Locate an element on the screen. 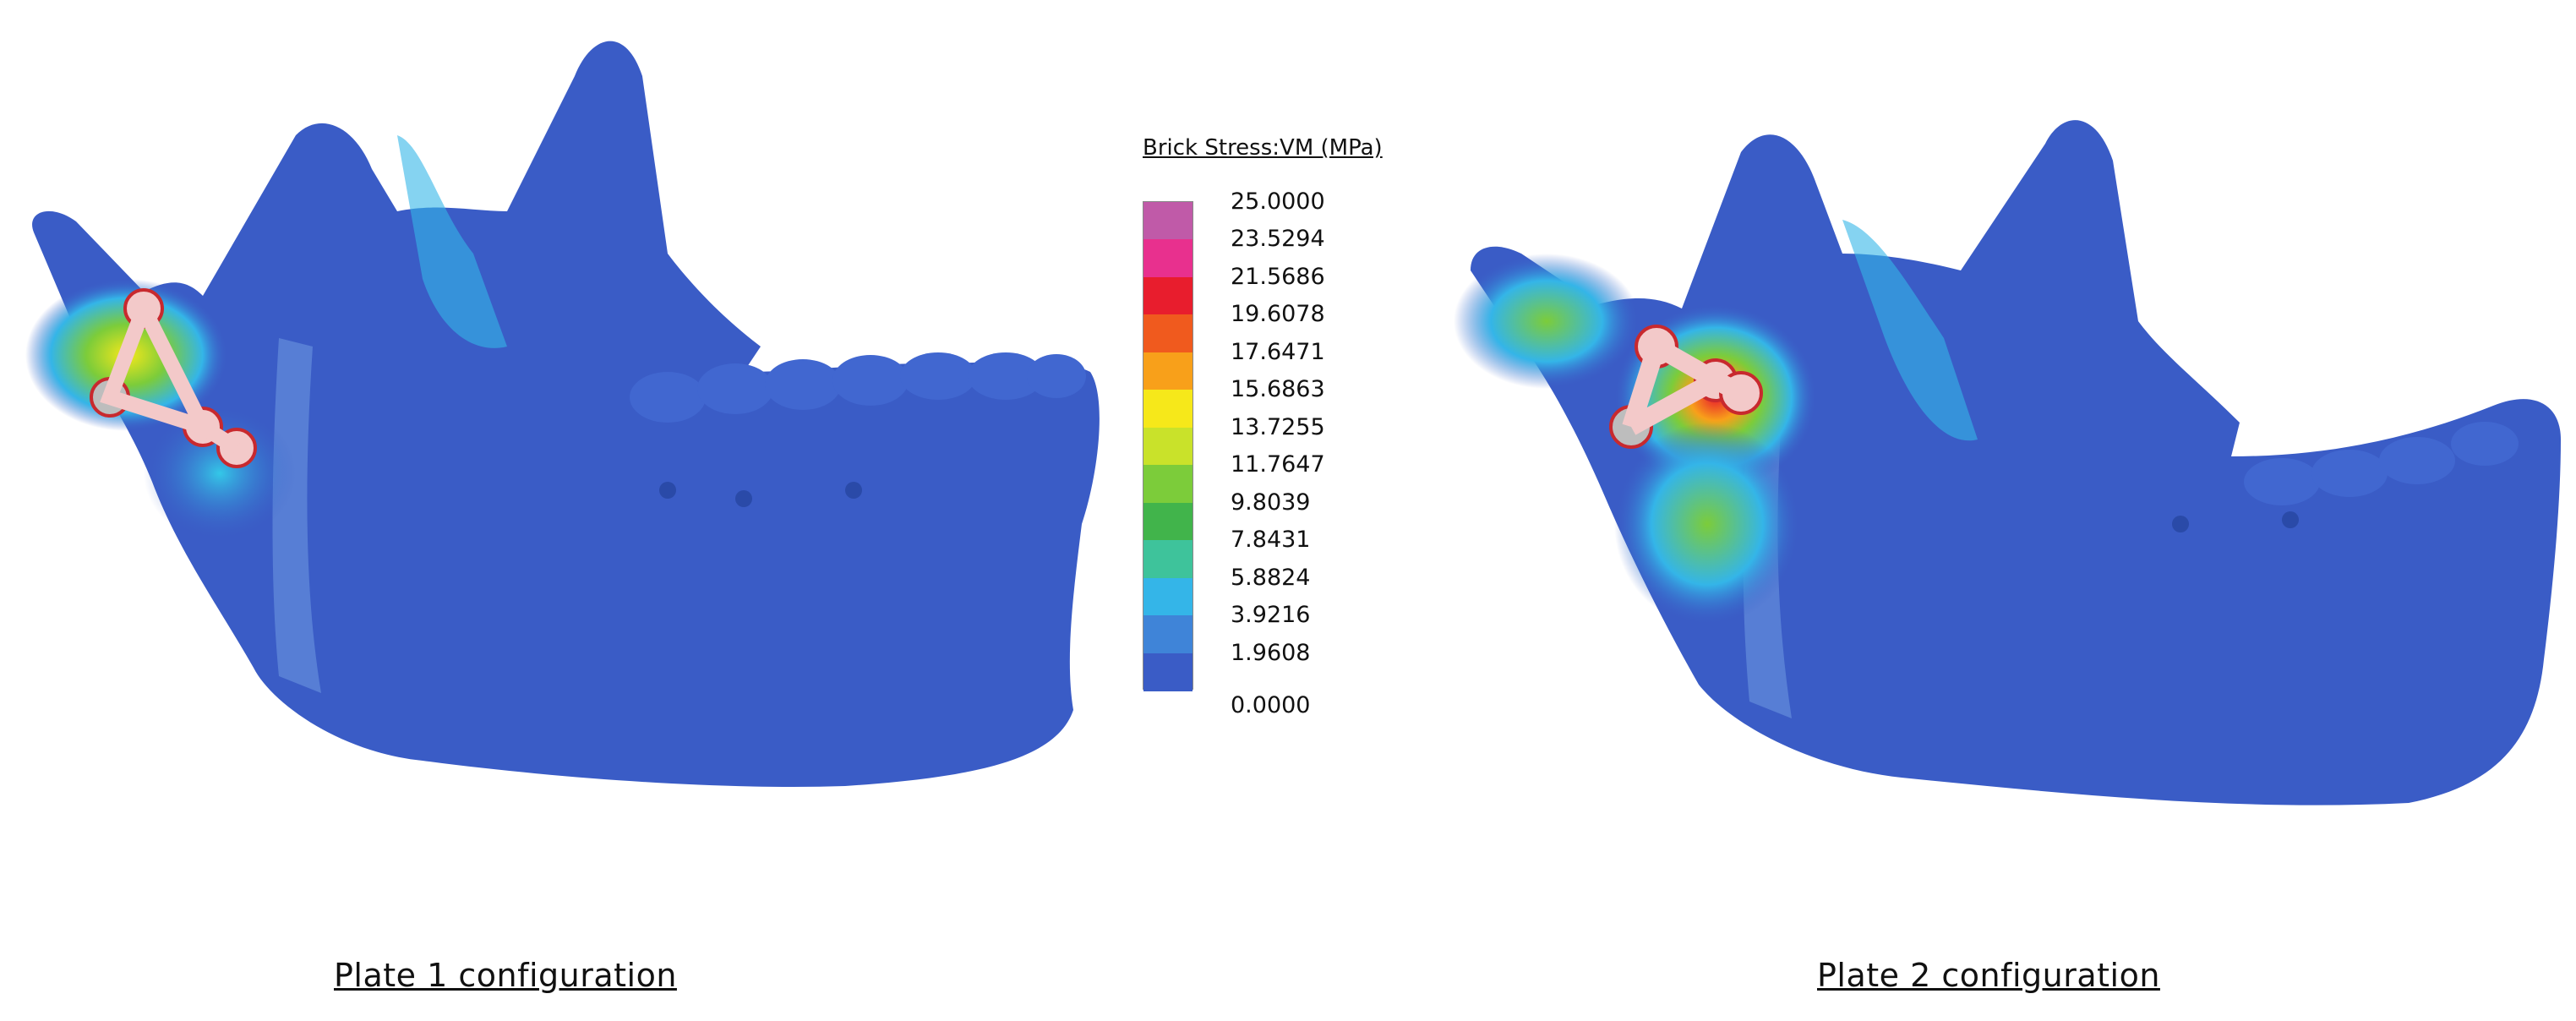  legend-tick-label: 21.5686 is located at coordinates (1278, 276).